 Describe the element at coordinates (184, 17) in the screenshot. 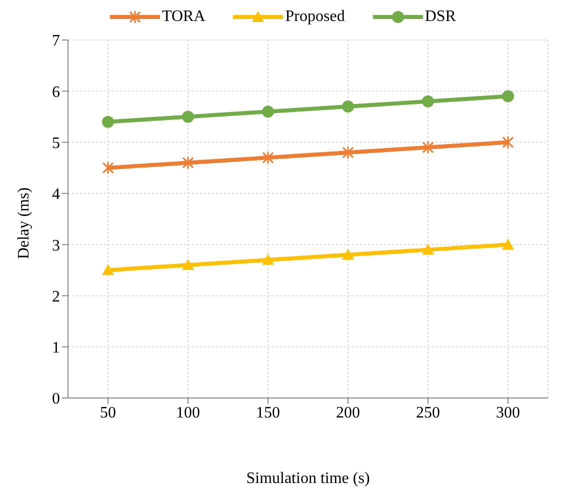

I see `legend-label: TORA` at that location.